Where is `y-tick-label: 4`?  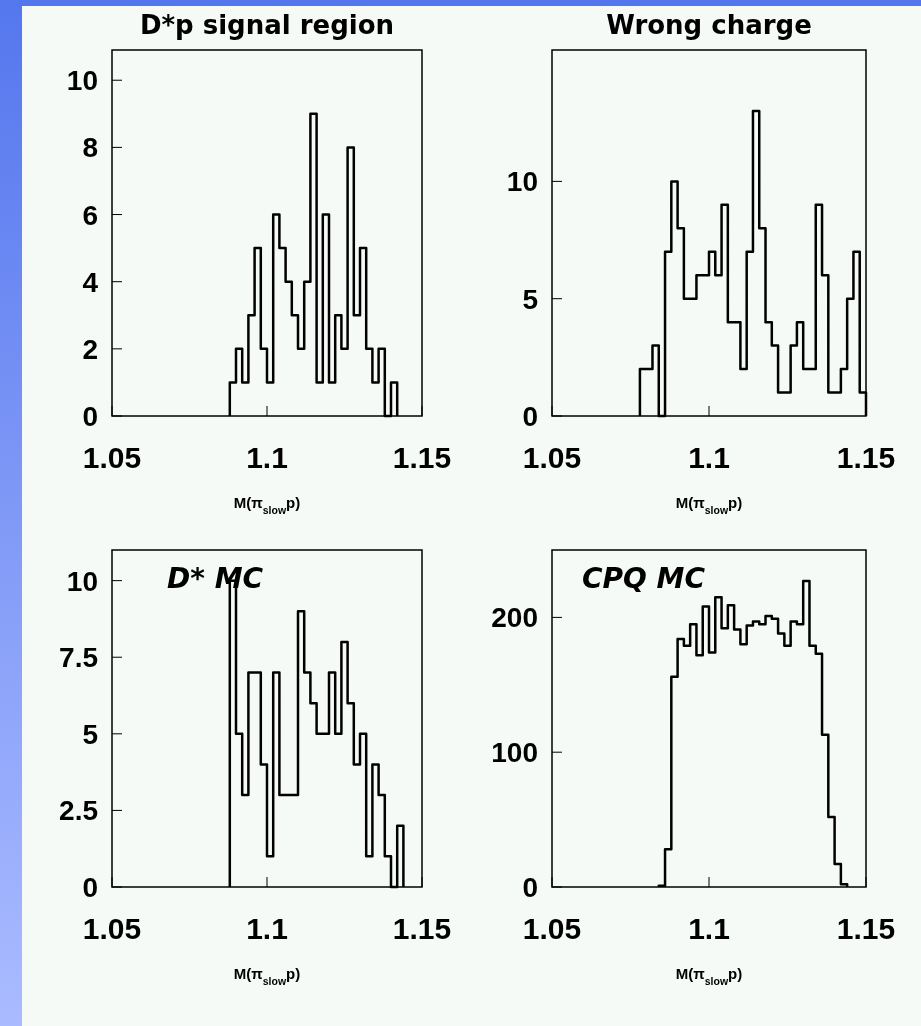 y-tick-label: 4 is located at coordinates (90, 282).